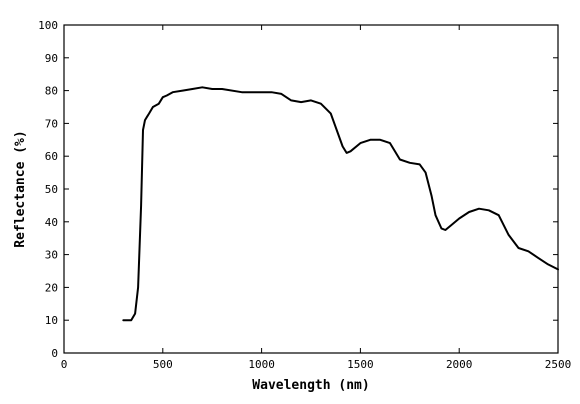  What do you see at coordinates (51, 222) in the screenshot?
I see `y-tick-label: 40` at bounding box center [51, 222].